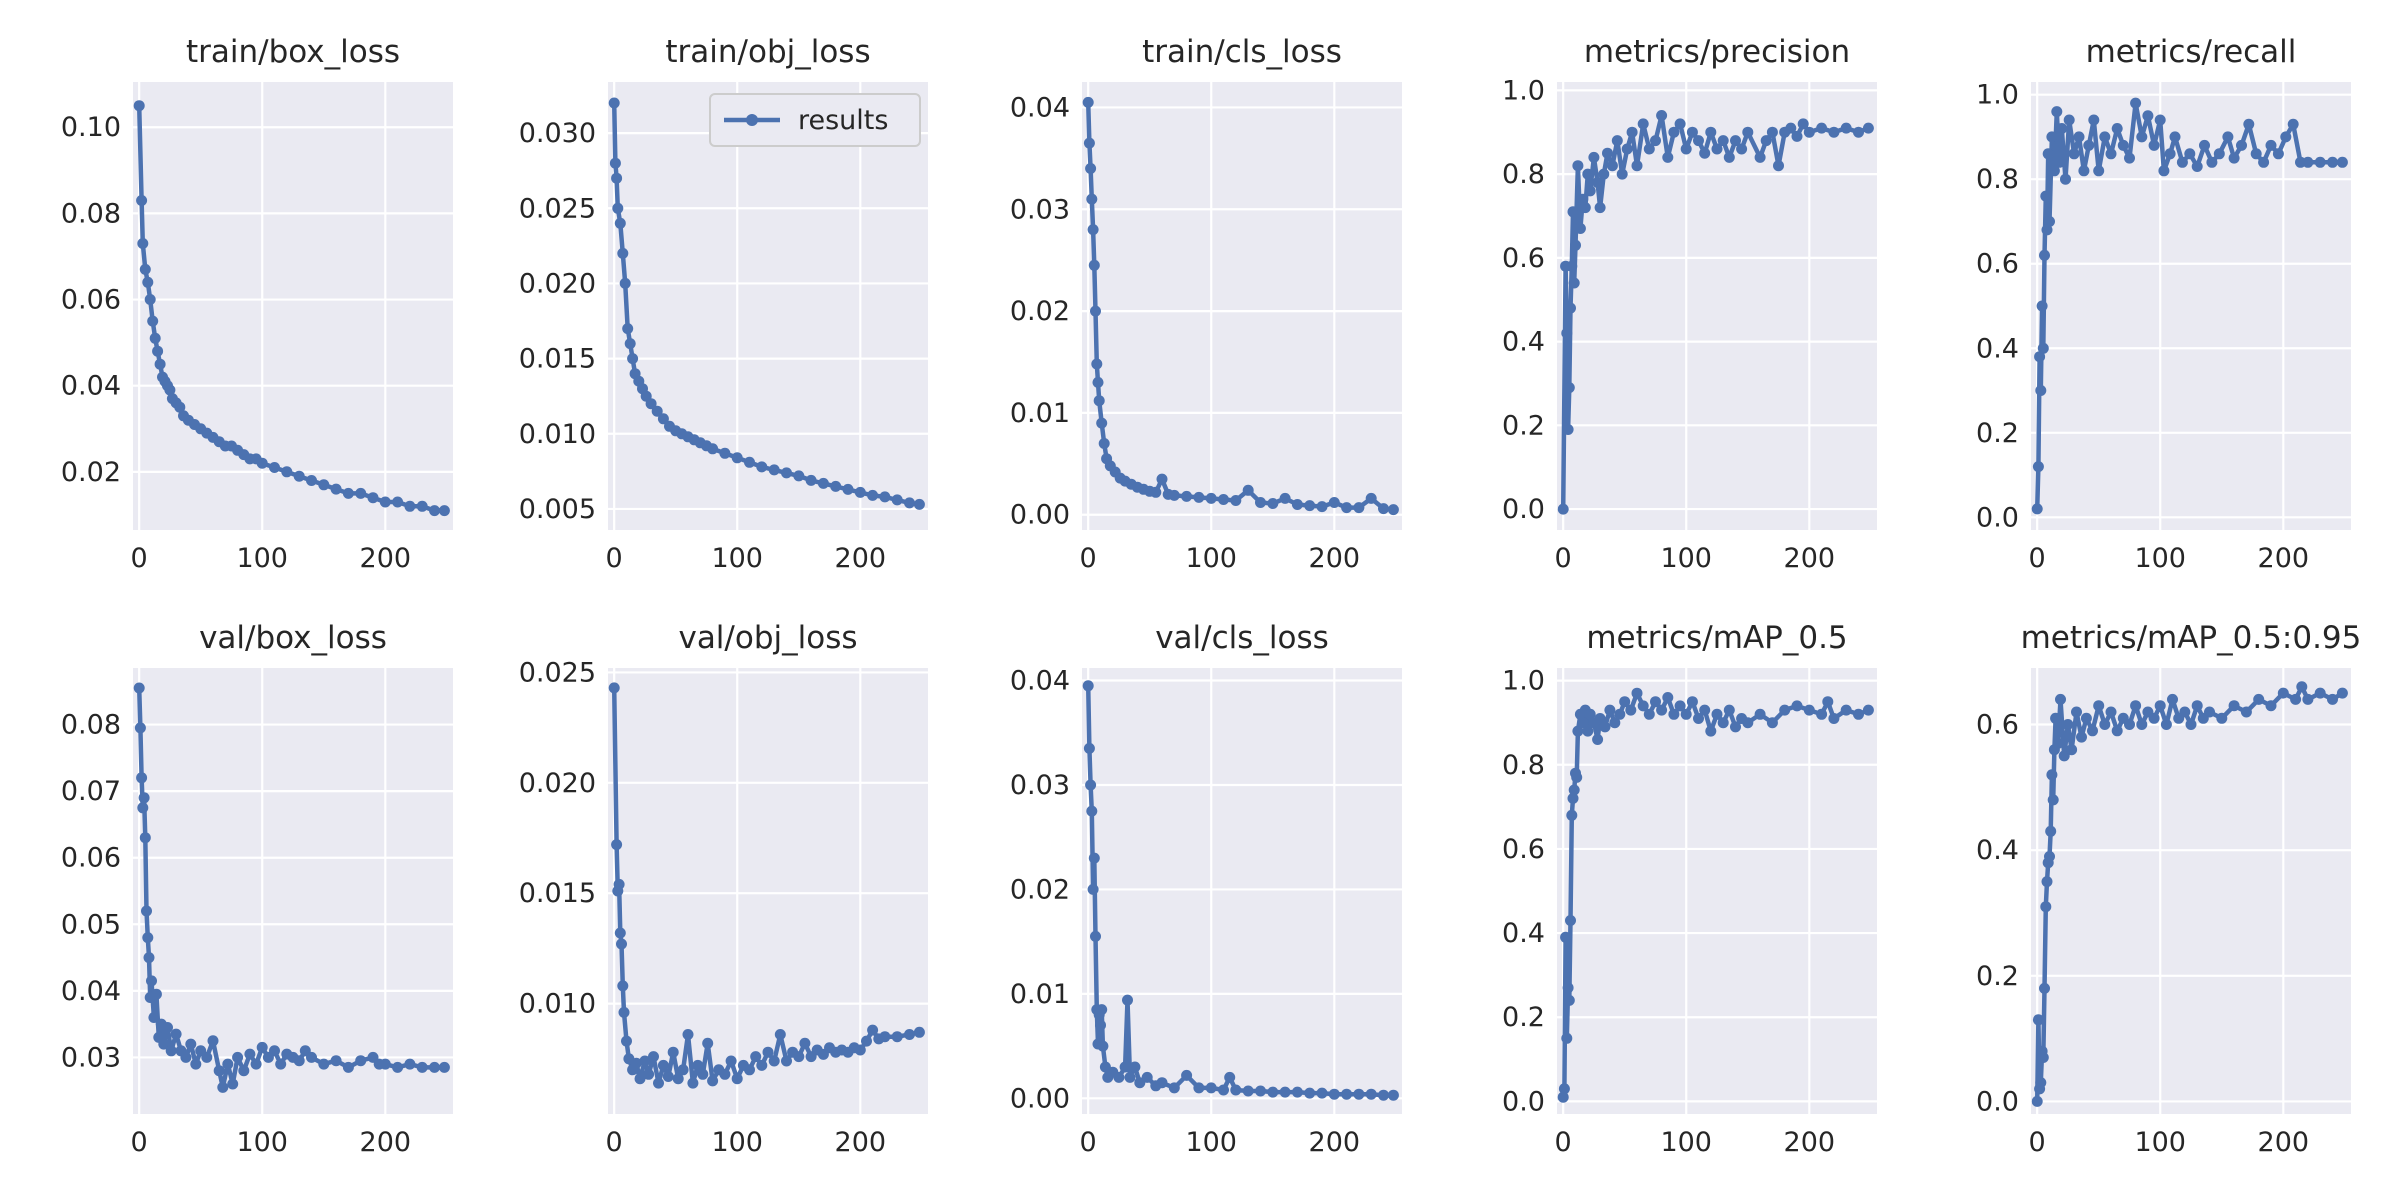 Image resolution: width=2400 pixels, height=1200 pixels. I want to click on val-box-loss-x-tick-label: 100, so click(262, 1142).